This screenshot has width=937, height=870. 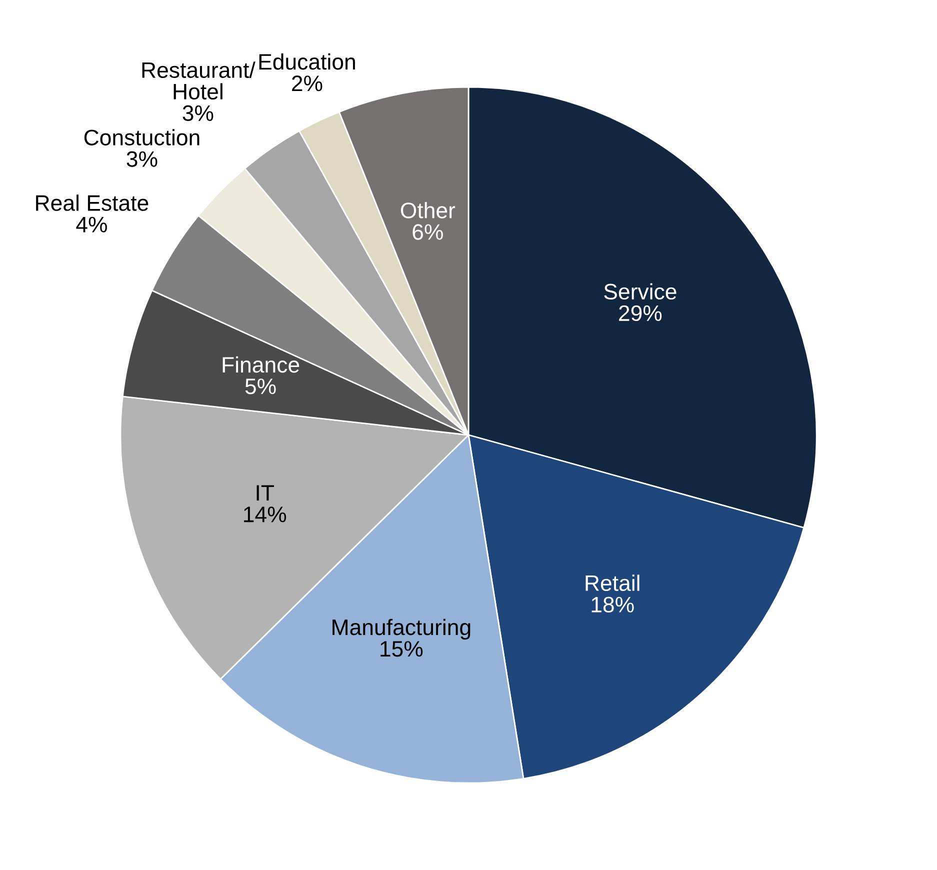 I want to click on data-label: 29%, so click(x=640, y=313).